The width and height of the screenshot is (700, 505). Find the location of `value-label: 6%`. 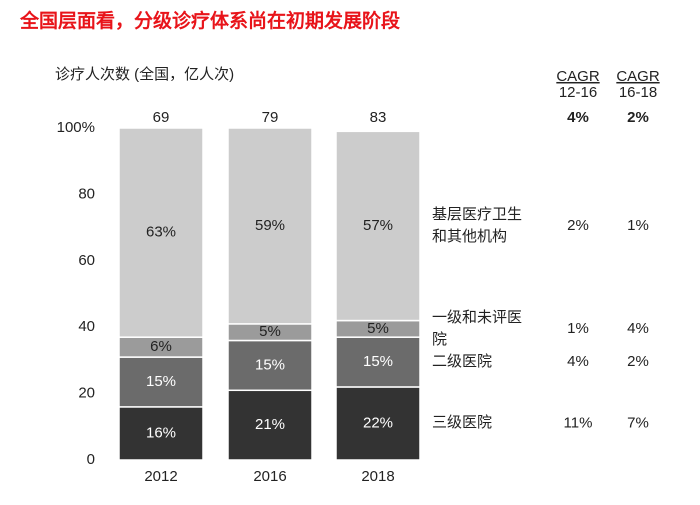

value-label: 6% is located at coordinates (161, 346).